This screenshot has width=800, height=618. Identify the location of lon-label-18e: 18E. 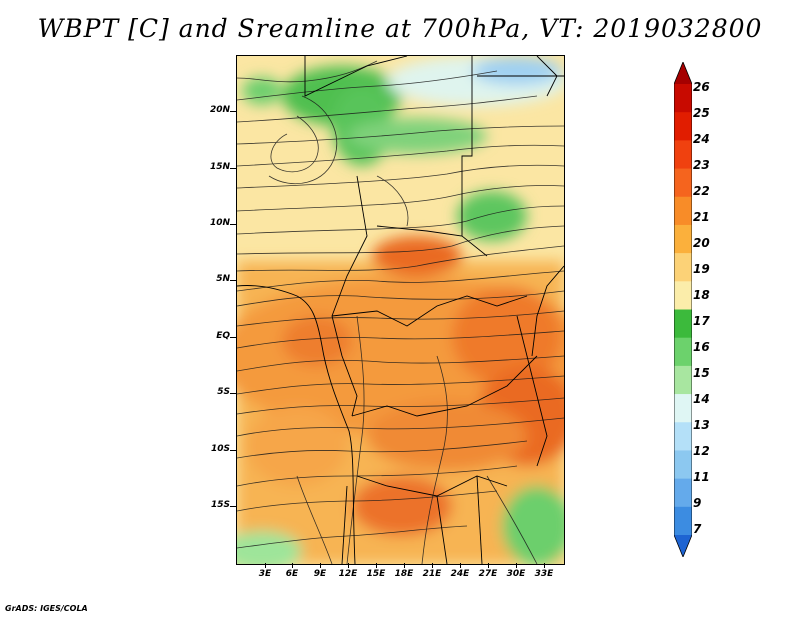
(404, 574).